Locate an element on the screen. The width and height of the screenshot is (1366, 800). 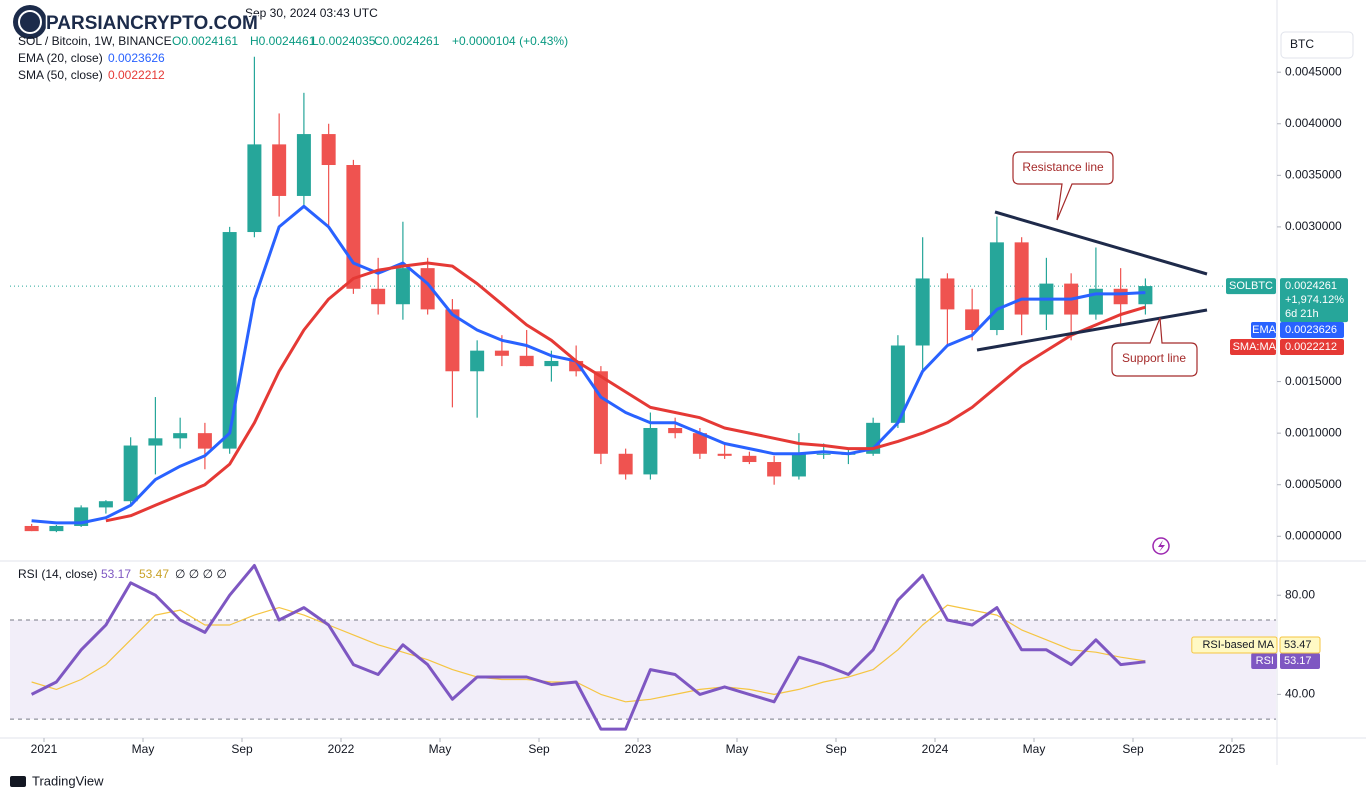
price-tag-change: +1,974.12% is located at coordinates (1314, 300).